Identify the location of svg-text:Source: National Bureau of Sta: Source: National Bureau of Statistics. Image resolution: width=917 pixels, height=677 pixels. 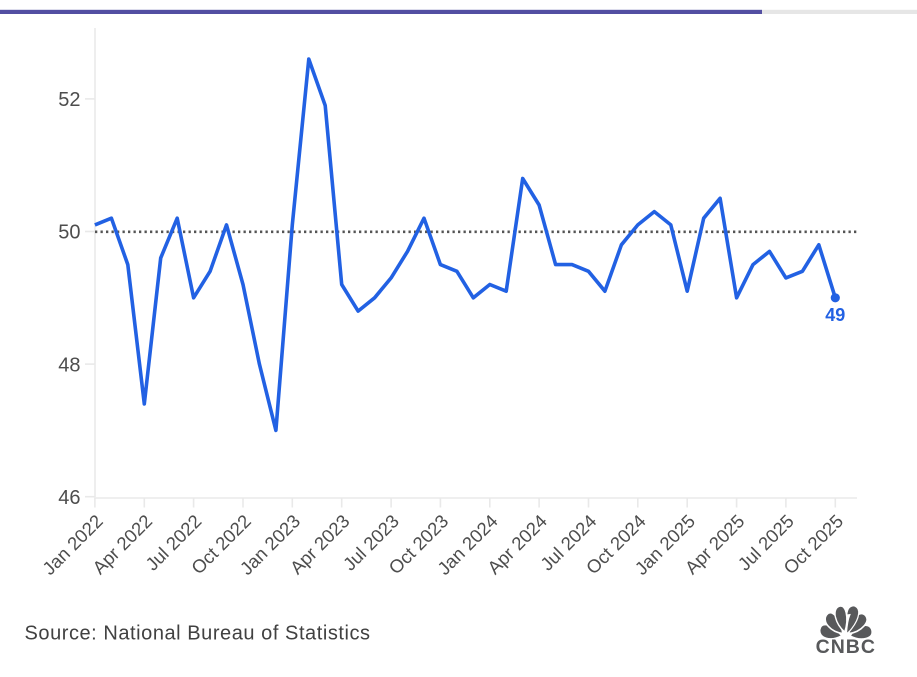
(198, 634).